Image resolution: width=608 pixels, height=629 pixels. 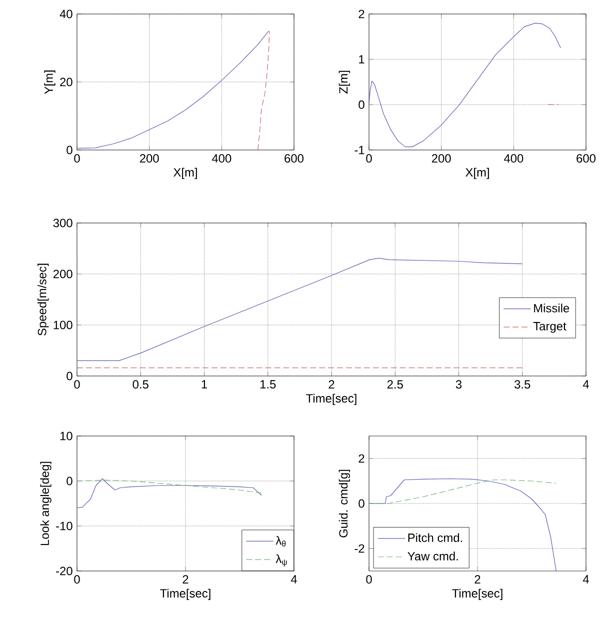 I want to click on y-tick-label: 40, so click(x=66, y=14).